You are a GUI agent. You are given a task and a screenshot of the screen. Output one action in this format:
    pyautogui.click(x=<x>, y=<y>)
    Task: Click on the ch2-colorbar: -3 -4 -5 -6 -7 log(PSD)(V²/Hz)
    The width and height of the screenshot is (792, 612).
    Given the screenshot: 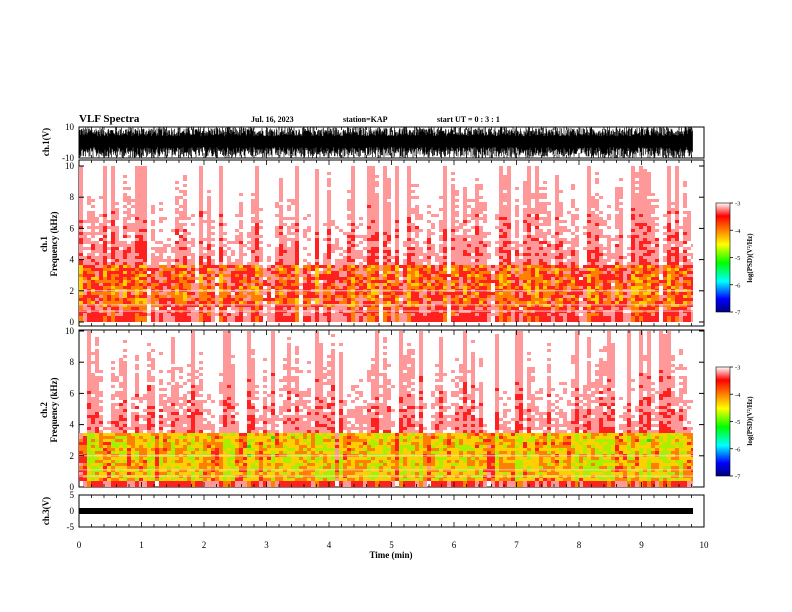 What is the action you would take?
    pyautogui.click(x=734, y=423)
    